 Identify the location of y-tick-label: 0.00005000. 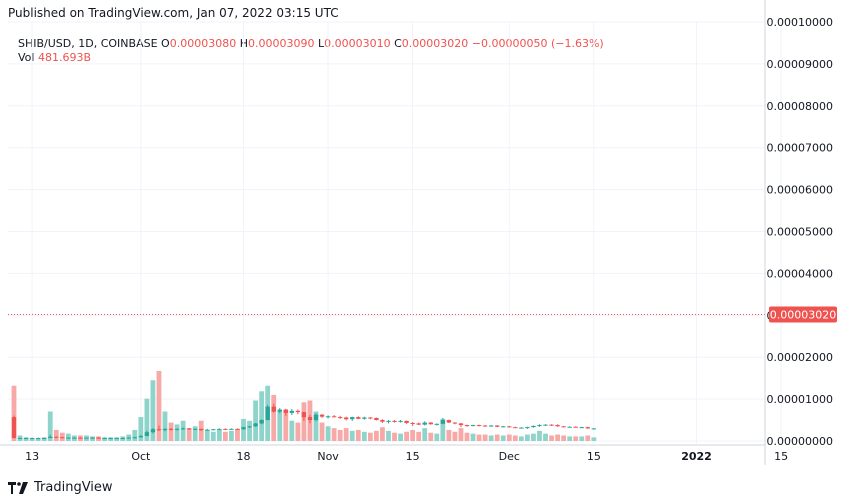
(800, 232).